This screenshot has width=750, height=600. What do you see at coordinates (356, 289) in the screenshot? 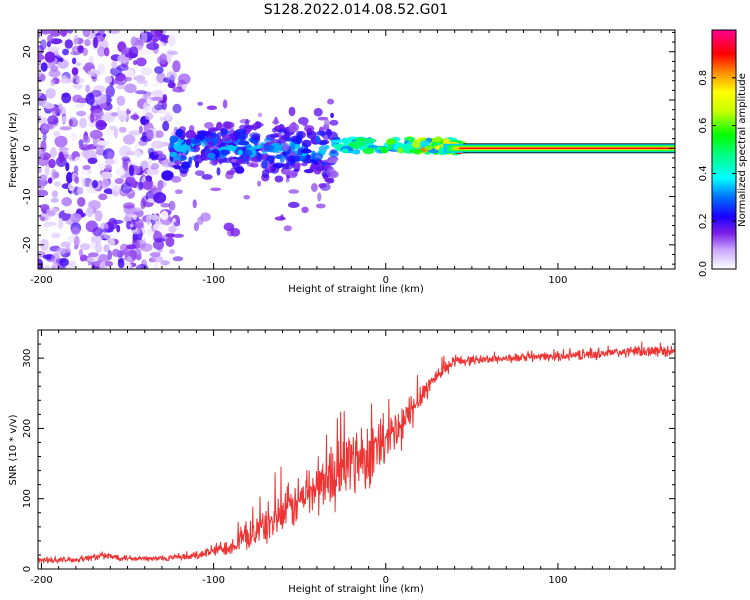
I see `spectrogram-xlabel: Height of straight line (km)` at bounding box center [356, 289].